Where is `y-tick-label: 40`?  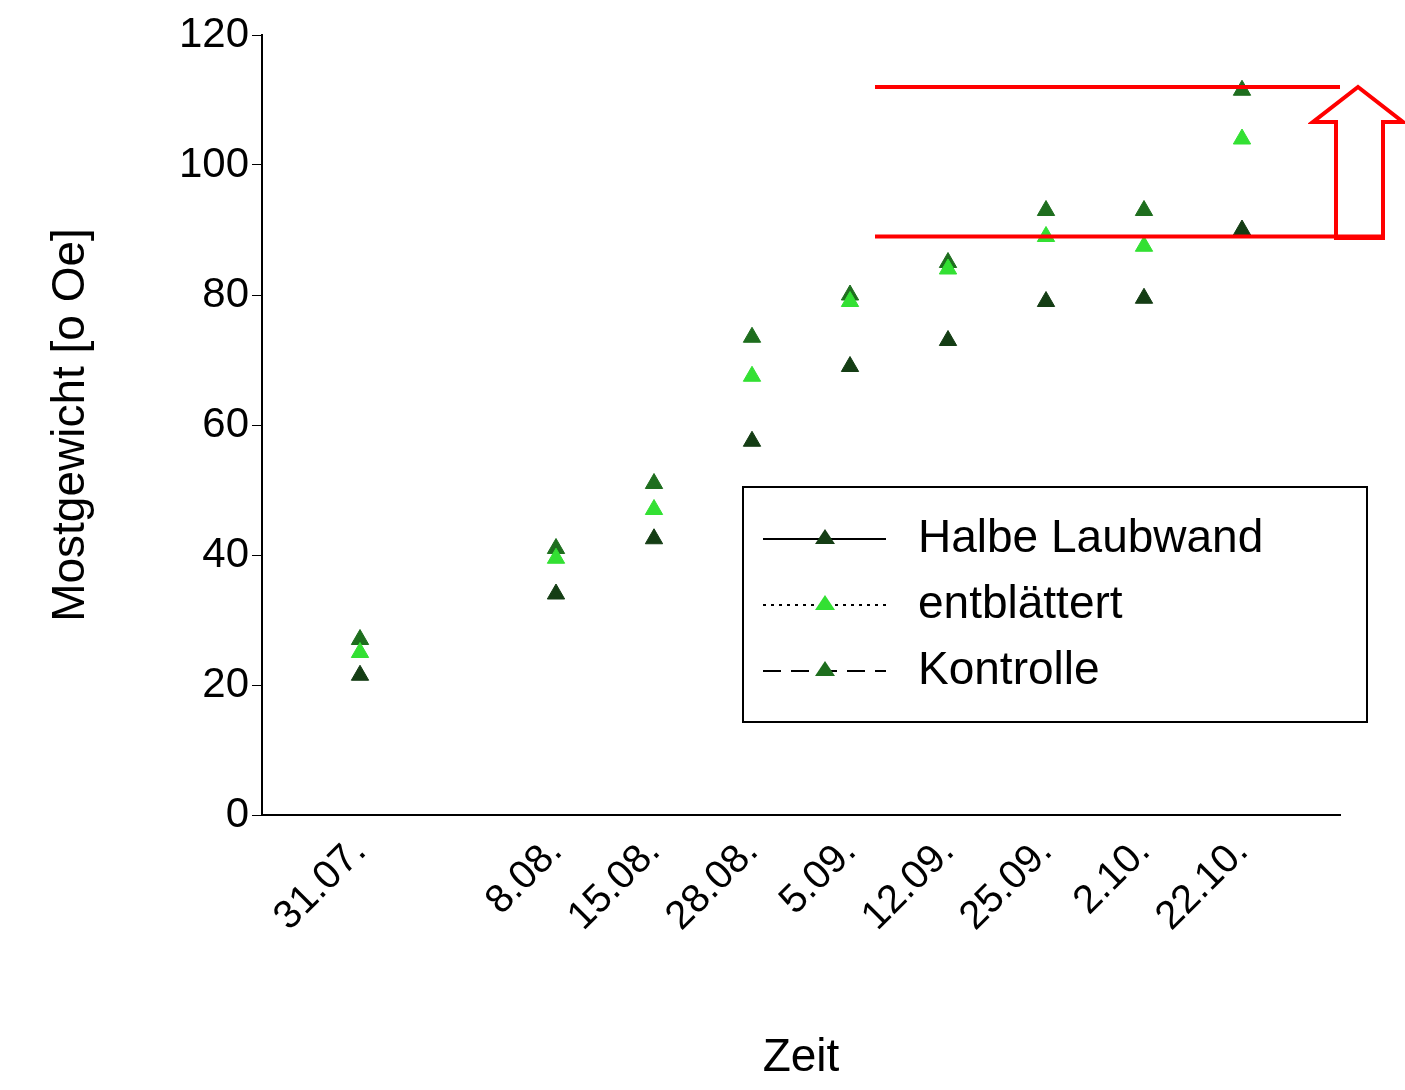
y-tick-label: 40 is located at coordinates (225, 552).